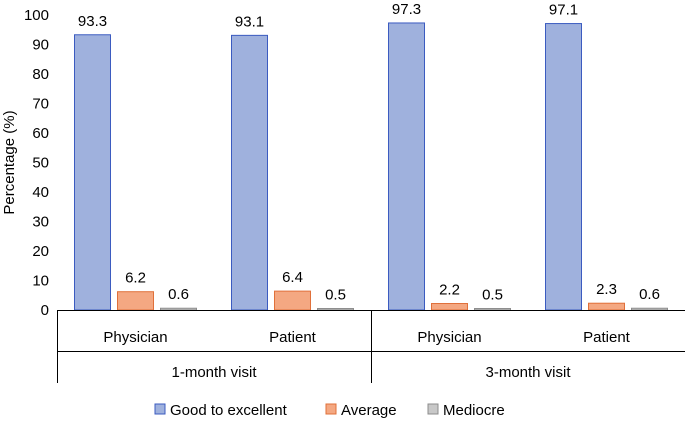  I want to click on y-tick-label: 30, so click(40, 222).